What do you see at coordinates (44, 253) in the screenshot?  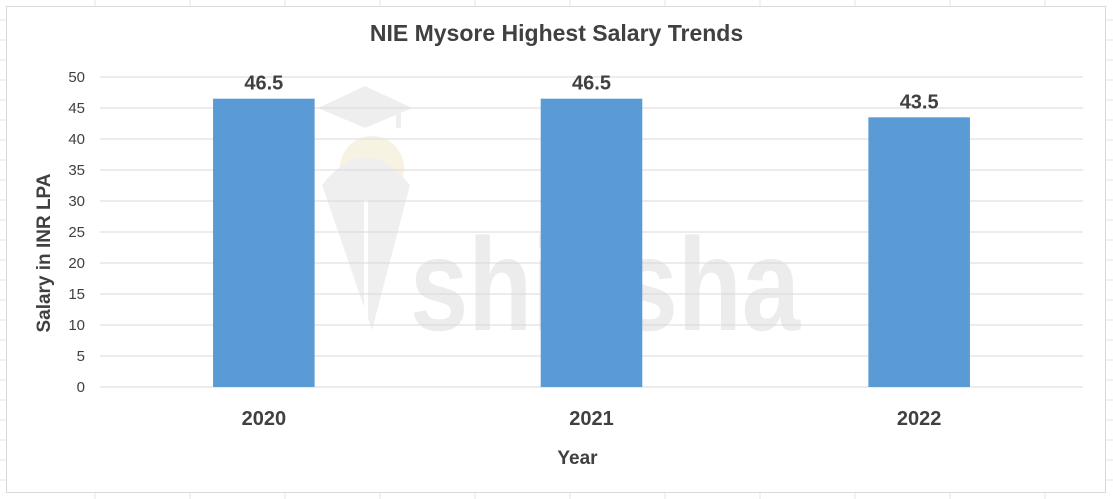 I see `y-axis-label: Salary in INR LPA` at bounding box center [44, 253].